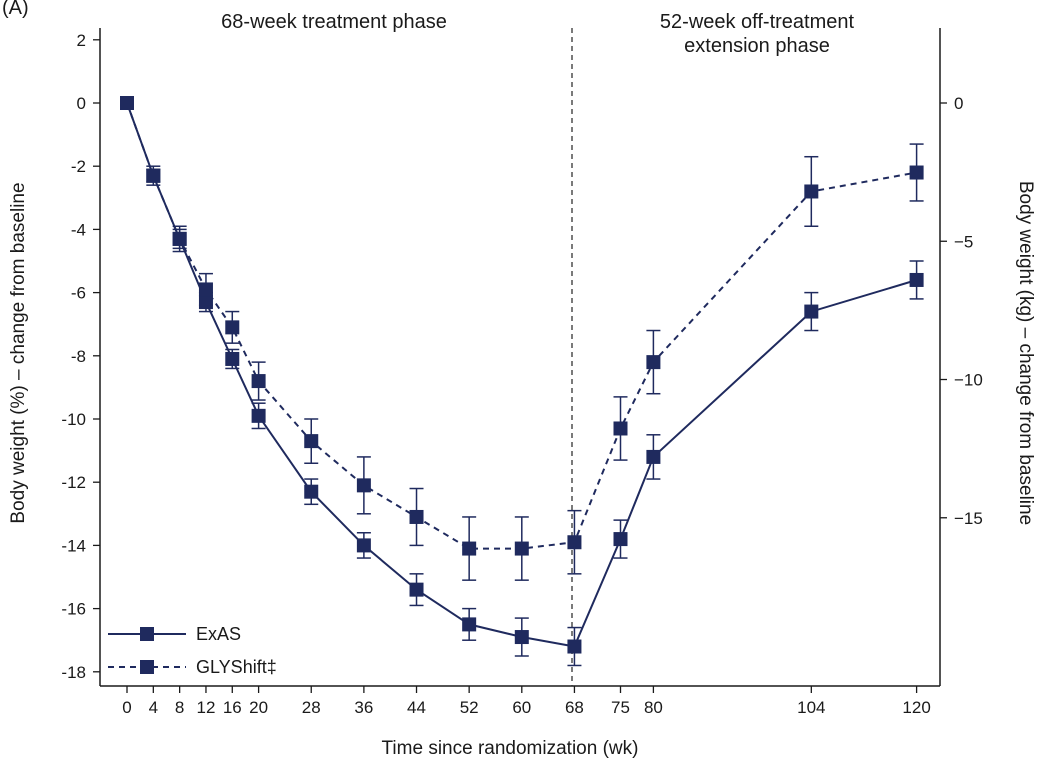 The width and height of the screenshot is (1044, 768). Describe the element at coordinates (1025, 353) in the screenshot. I see `y-axis-title-right: Body weight (kg) – change from baseline` at that location.